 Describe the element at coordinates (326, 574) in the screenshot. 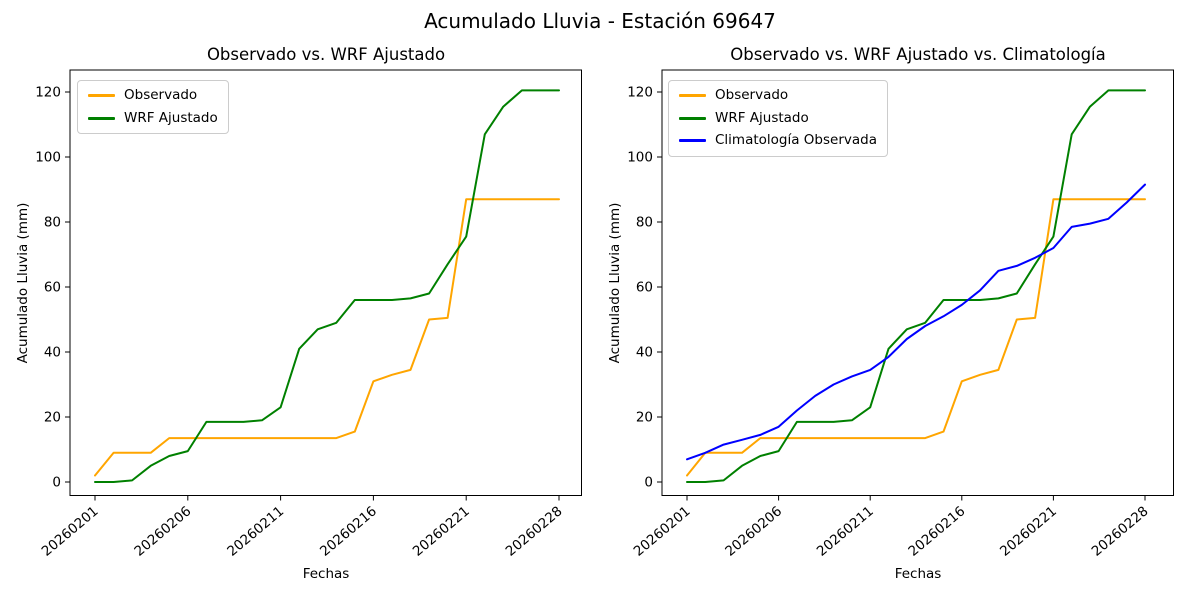

I see `left-x-axis-label: Fechas` at that location.